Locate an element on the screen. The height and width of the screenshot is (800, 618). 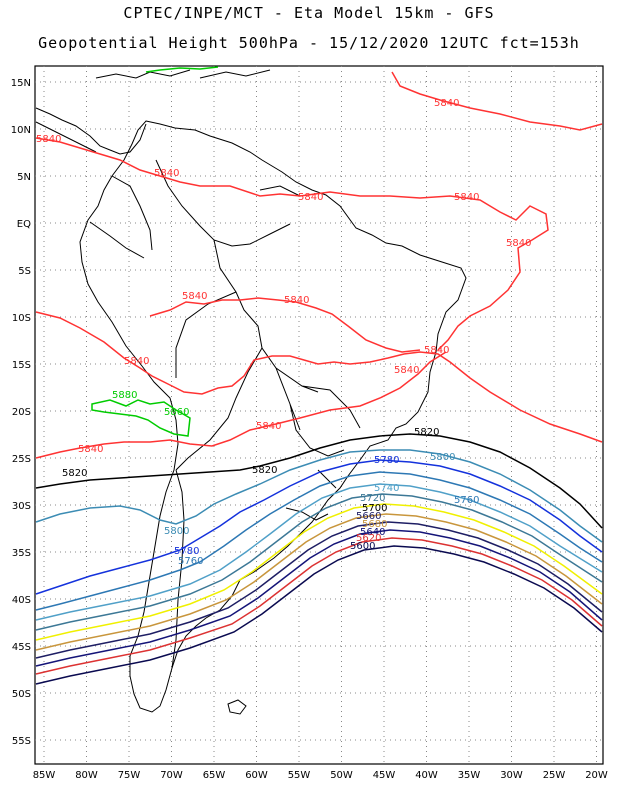
contour-label: 5620 is located at coordinates (368, 538).